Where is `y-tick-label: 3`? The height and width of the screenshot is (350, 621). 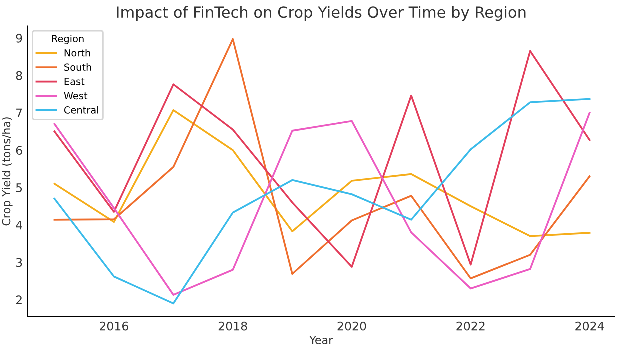 y-tick-label: 3 is located at coordinates (19, 263).